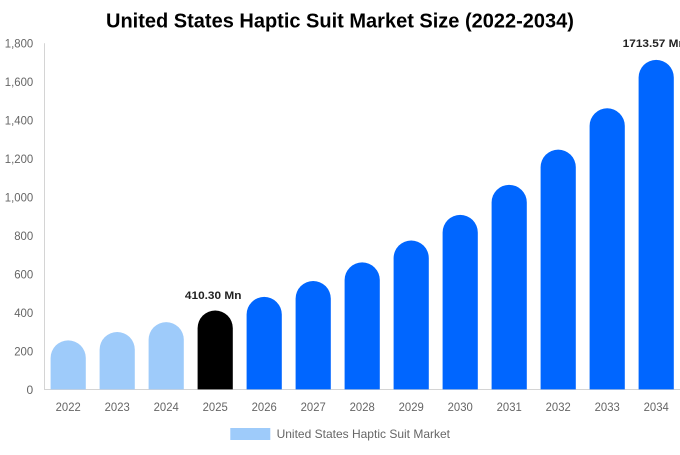 The height and width of the screenshot is (455, 680). Describe the element at coordinates (607, 407) in the screenshot. I see `svg-text: 2033` at that location.